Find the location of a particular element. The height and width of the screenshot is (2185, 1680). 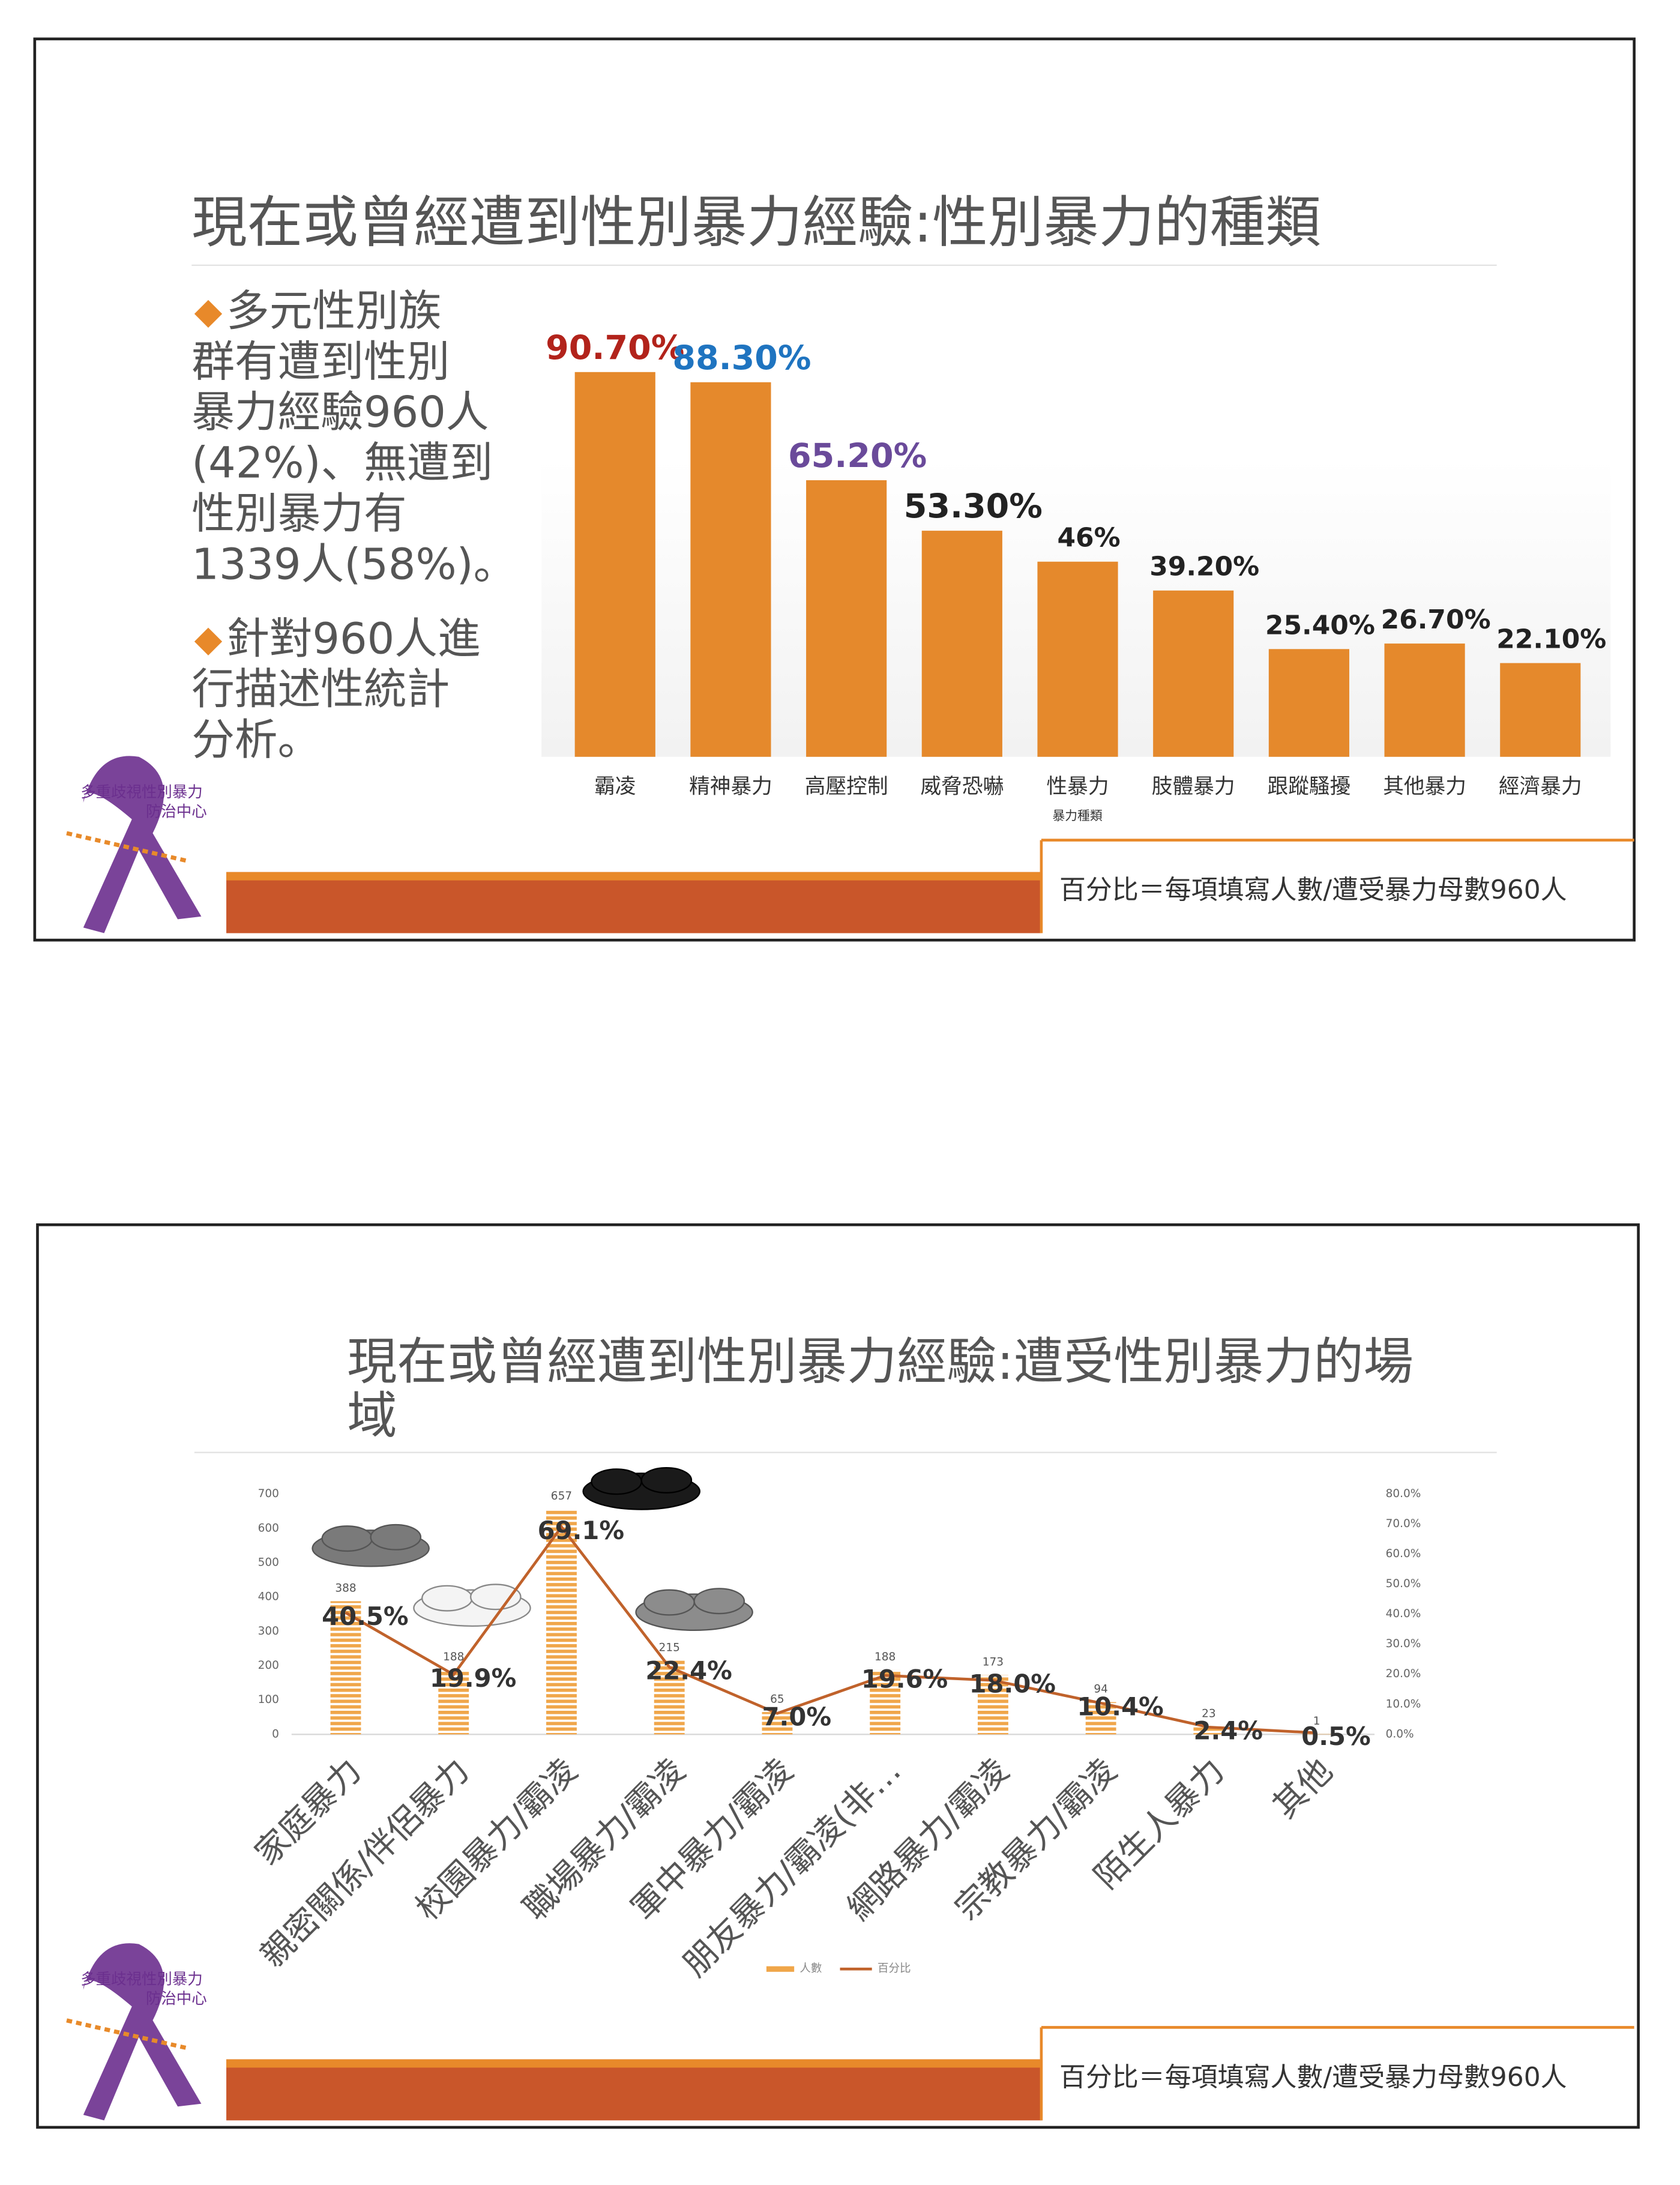

line-value-label: 7.0% is located at coordinates (797, 1717).